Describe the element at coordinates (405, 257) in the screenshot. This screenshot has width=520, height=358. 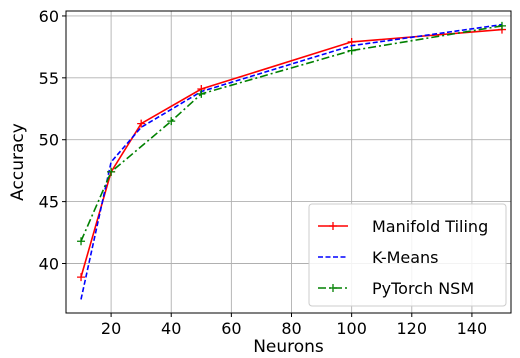
I see `legend-label-k-means: K-Means` at that location.